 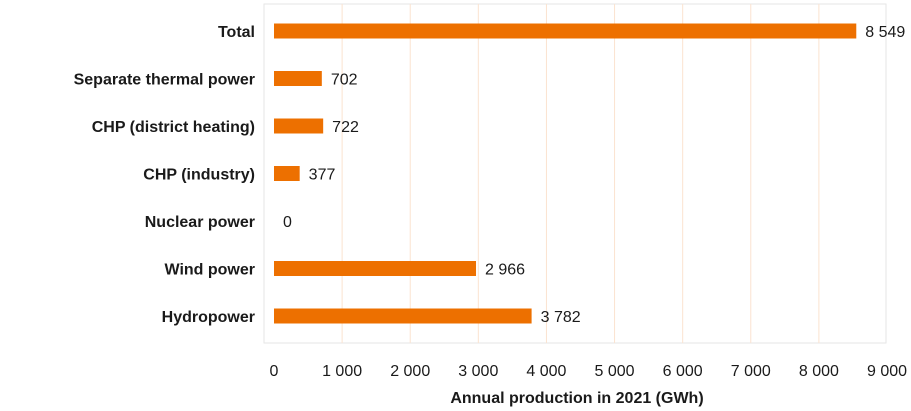 I want to click on x-tick-label: 3 000, so click(x=478, y=371).